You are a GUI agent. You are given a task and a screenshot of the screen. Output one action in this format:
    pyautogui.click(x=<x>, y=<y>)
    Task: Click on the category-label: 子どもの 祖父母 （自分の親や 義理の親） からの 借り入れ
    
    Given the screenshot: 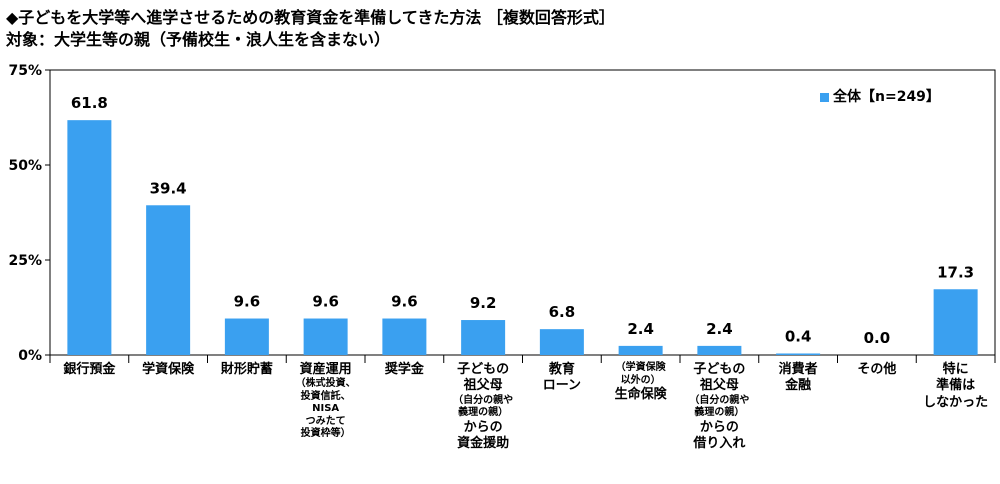 What is the action you would take?
    pyautogui.click(x=719, y=407)
    